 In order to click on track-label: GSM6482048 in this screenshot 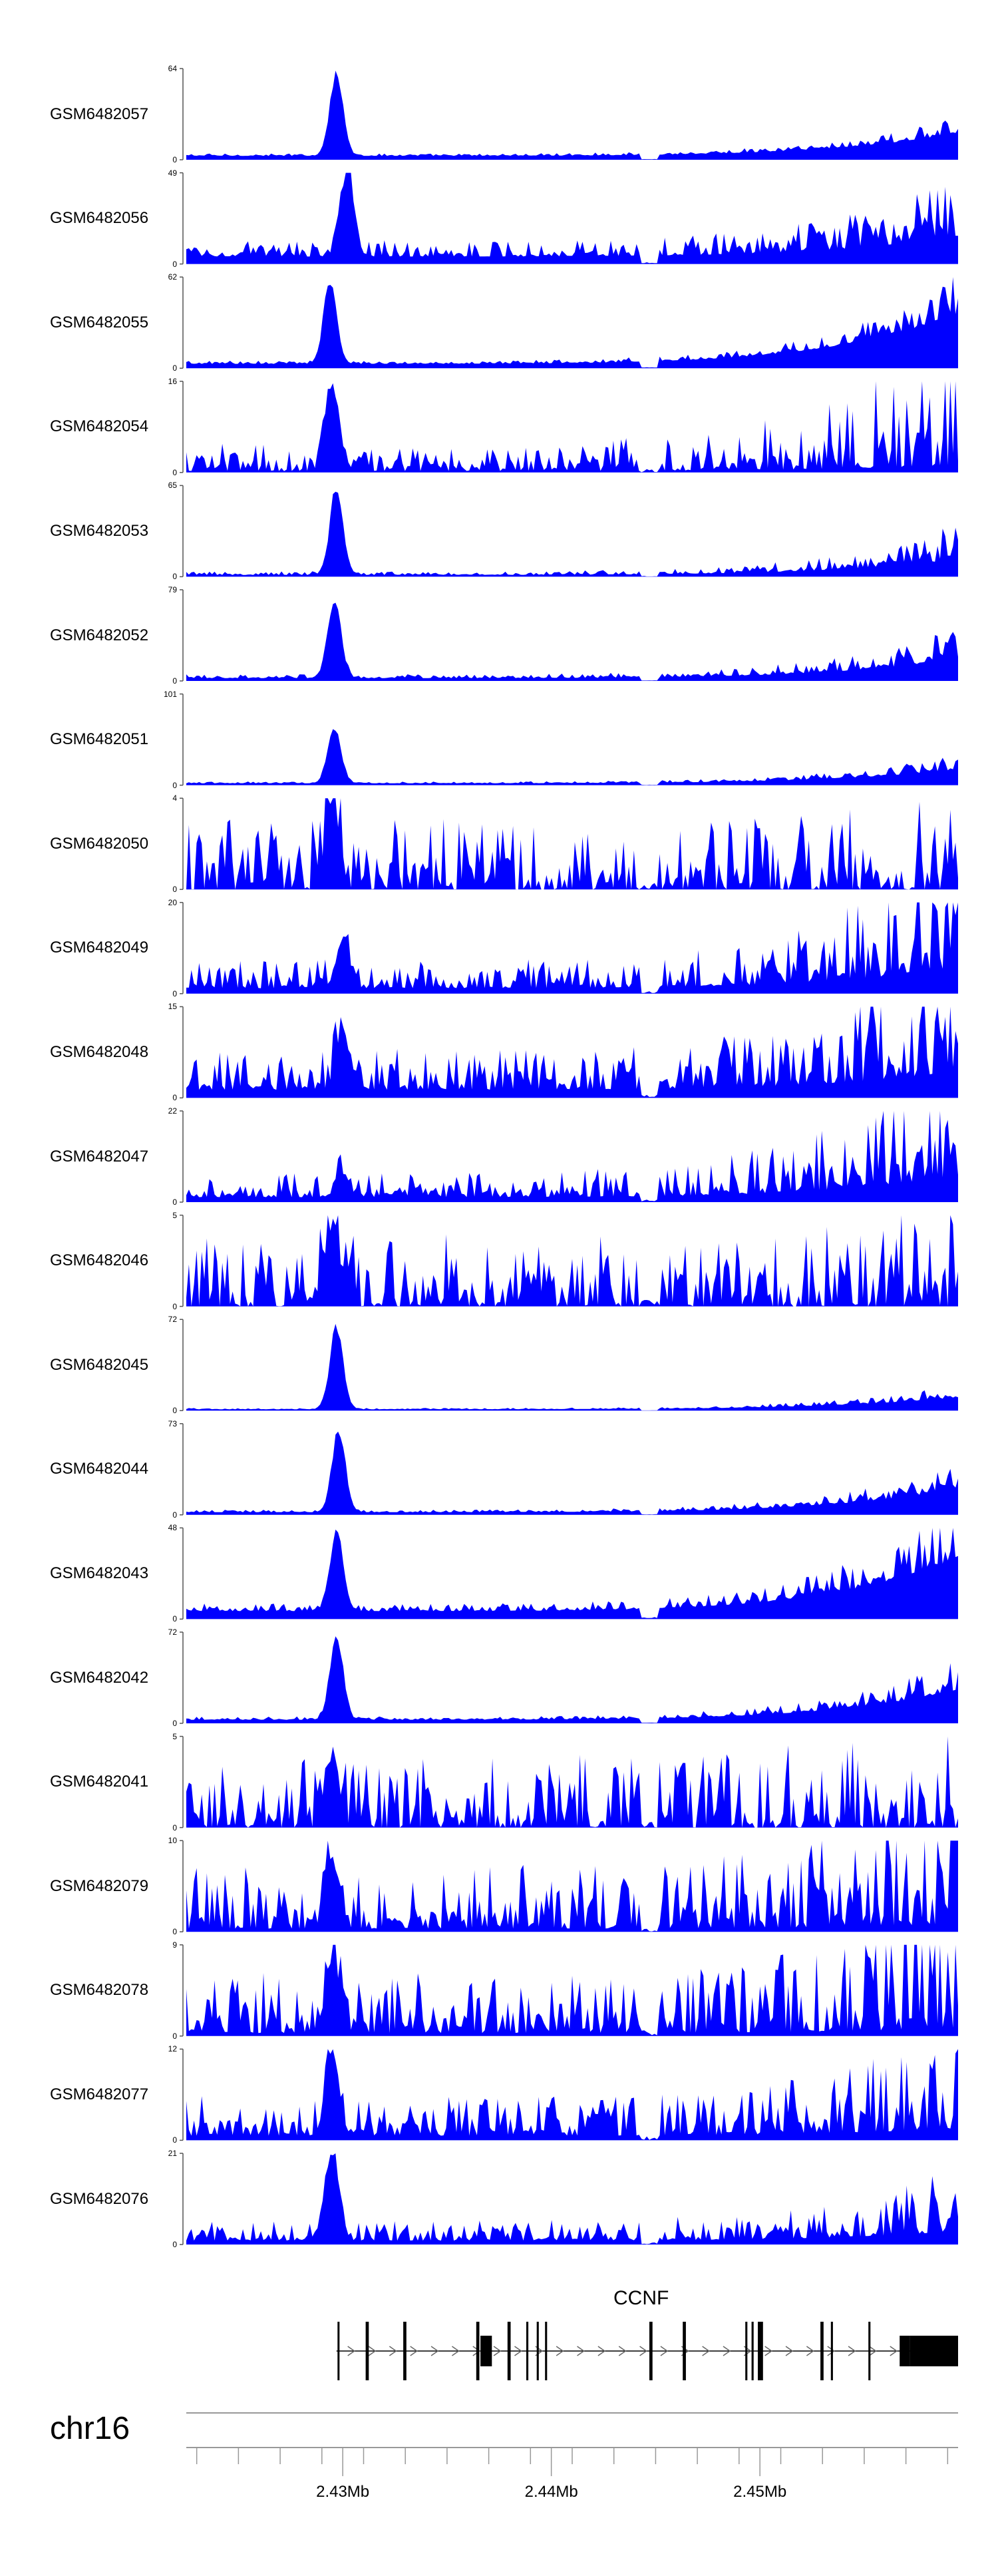, I will do `click(99, 1051)`.